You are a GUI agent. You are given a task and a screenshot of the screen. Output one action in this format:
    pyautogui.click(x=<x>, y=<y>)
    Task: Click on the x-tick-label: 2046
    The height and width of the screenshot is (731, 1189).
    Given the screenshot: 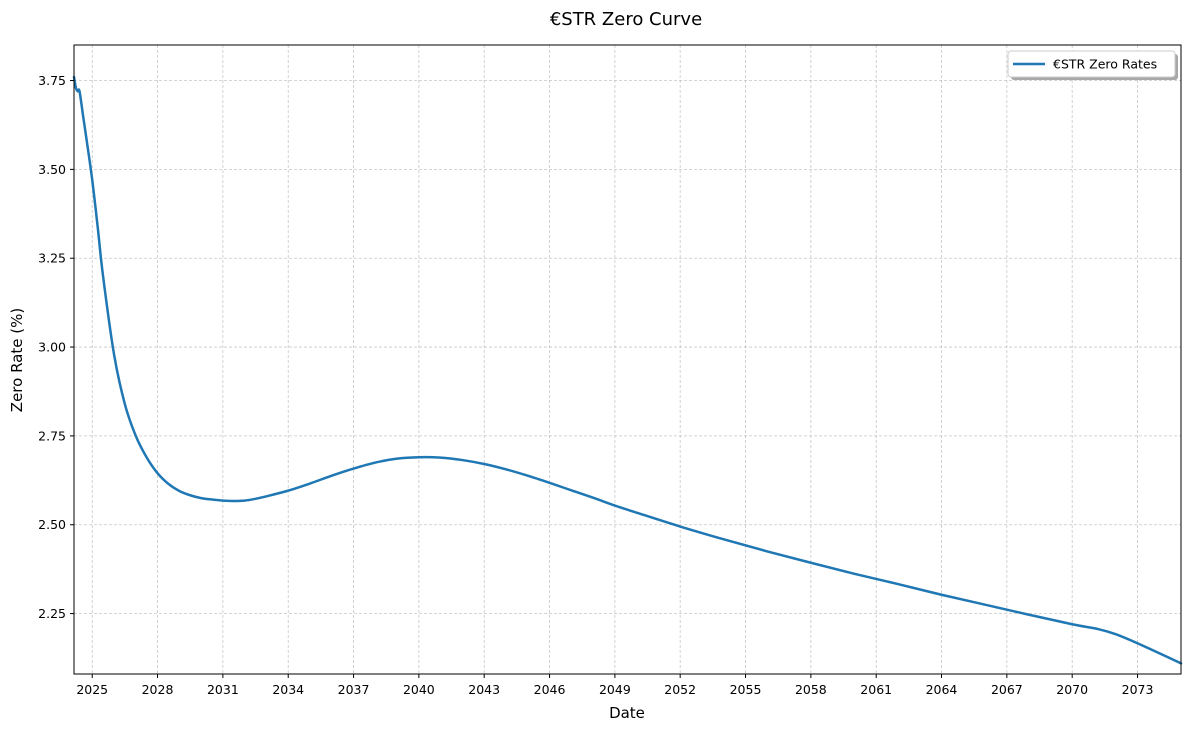 What is the action you would take?
    pyautogui.click(x=550, y=689)
    